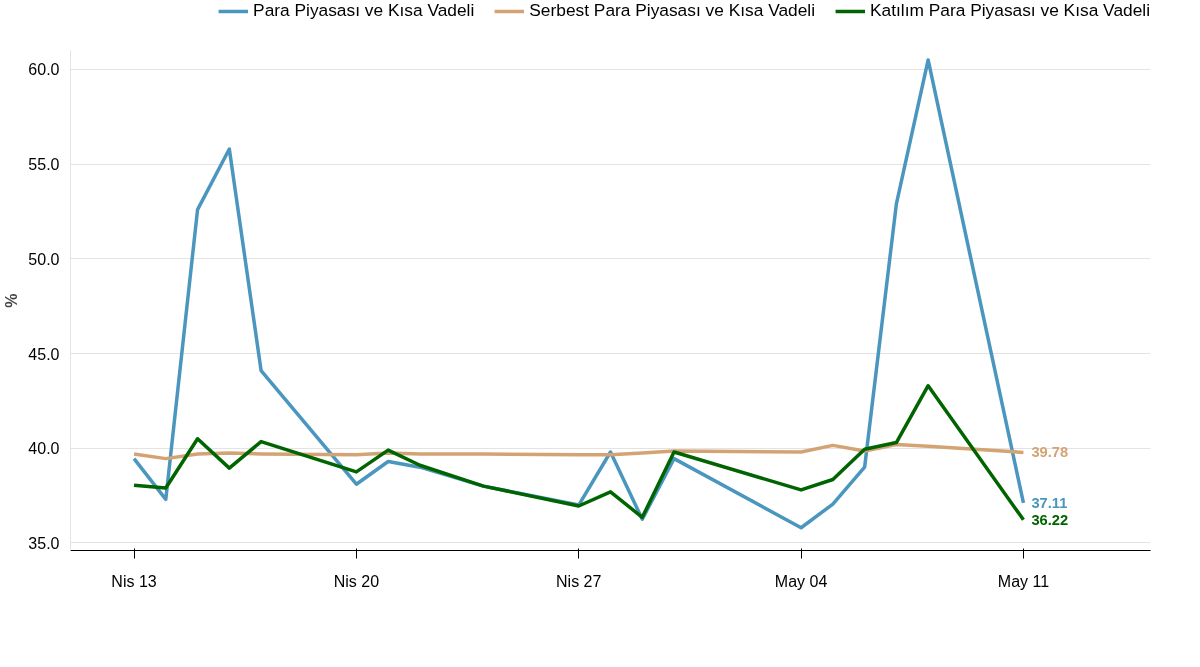  What do you see at coordinates (801, 581) in the screenshot?
I see `x-tick-label: May 04` at bounding box center [801, 581].